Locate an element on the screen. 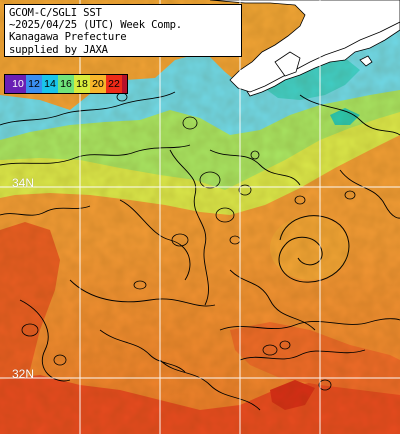 This screenshot has height=434, width=400. colorbar-tick-20: 20 is located at coordinates (98, 84).